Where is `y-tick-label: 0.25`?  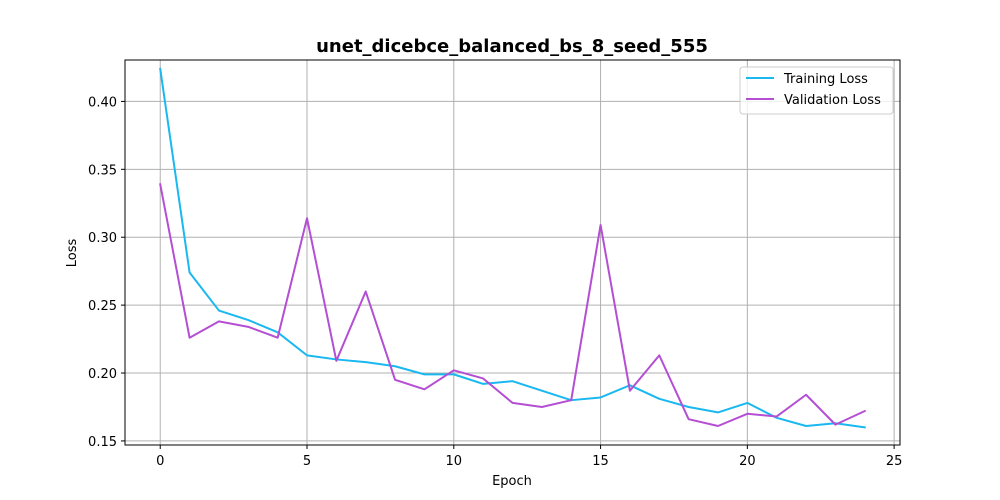
y-tick-label: 0.25 is located at coordinates (102, 306).